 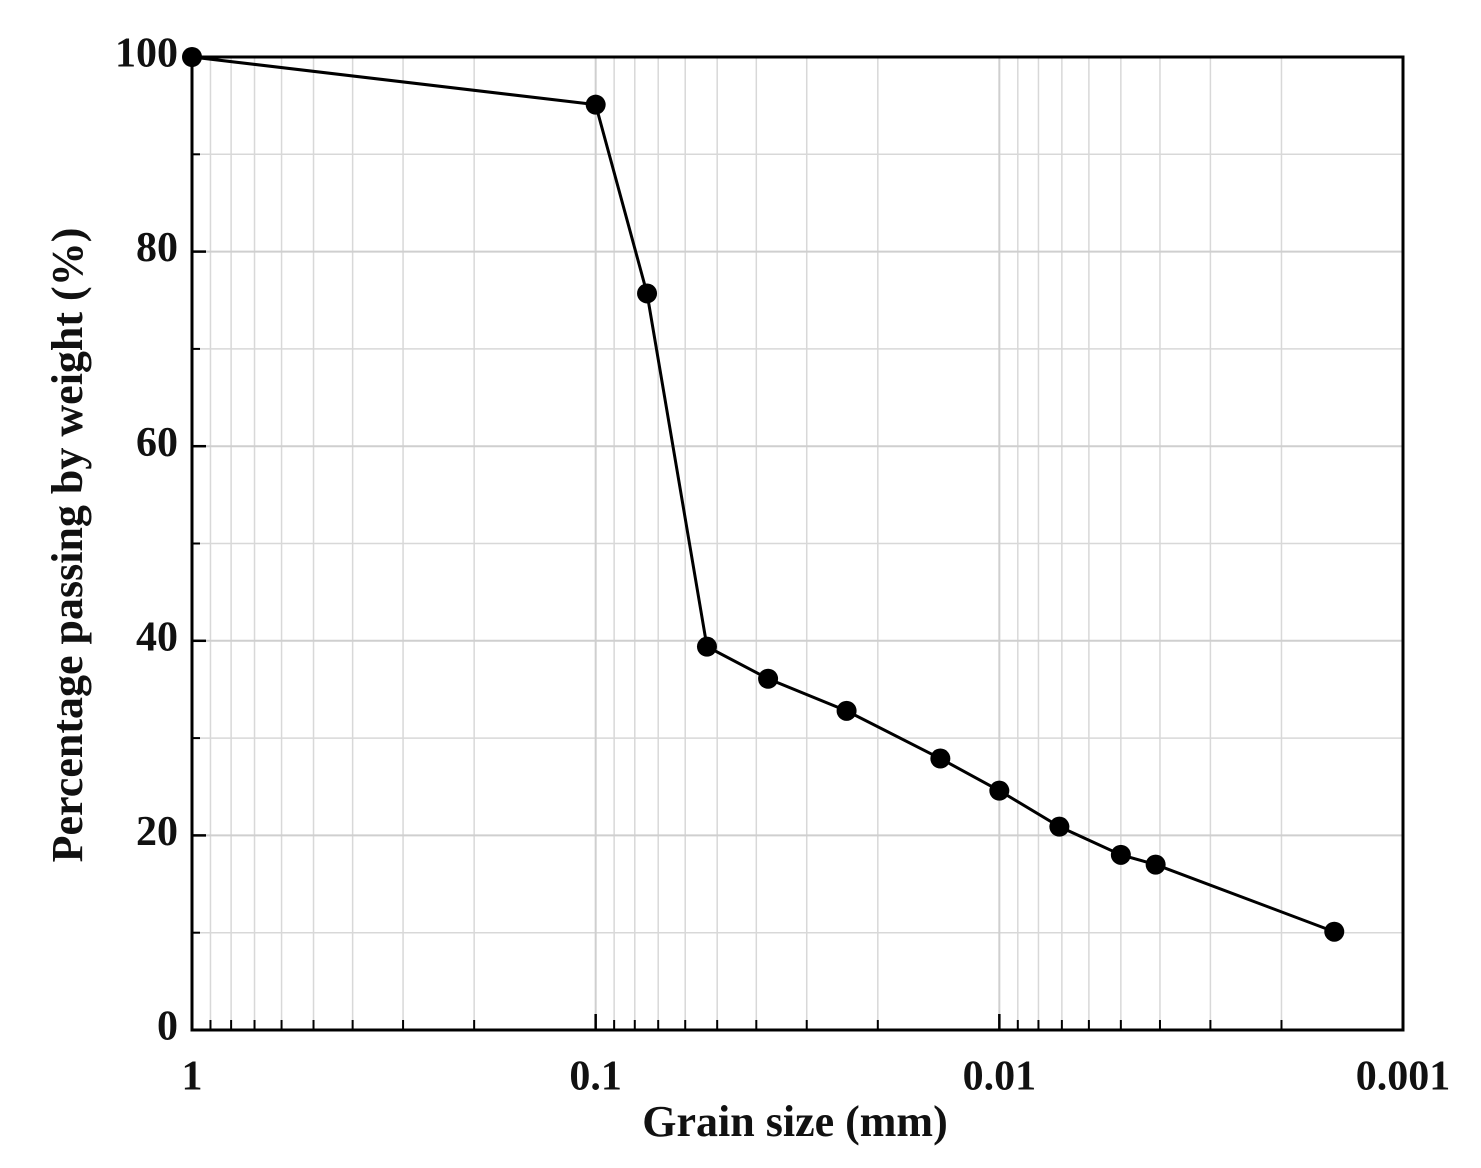 What do you see at coordinates (167, 1027) in the screenshot?
I see `y-tick-label: 0` at bounding box center [167, 1027].